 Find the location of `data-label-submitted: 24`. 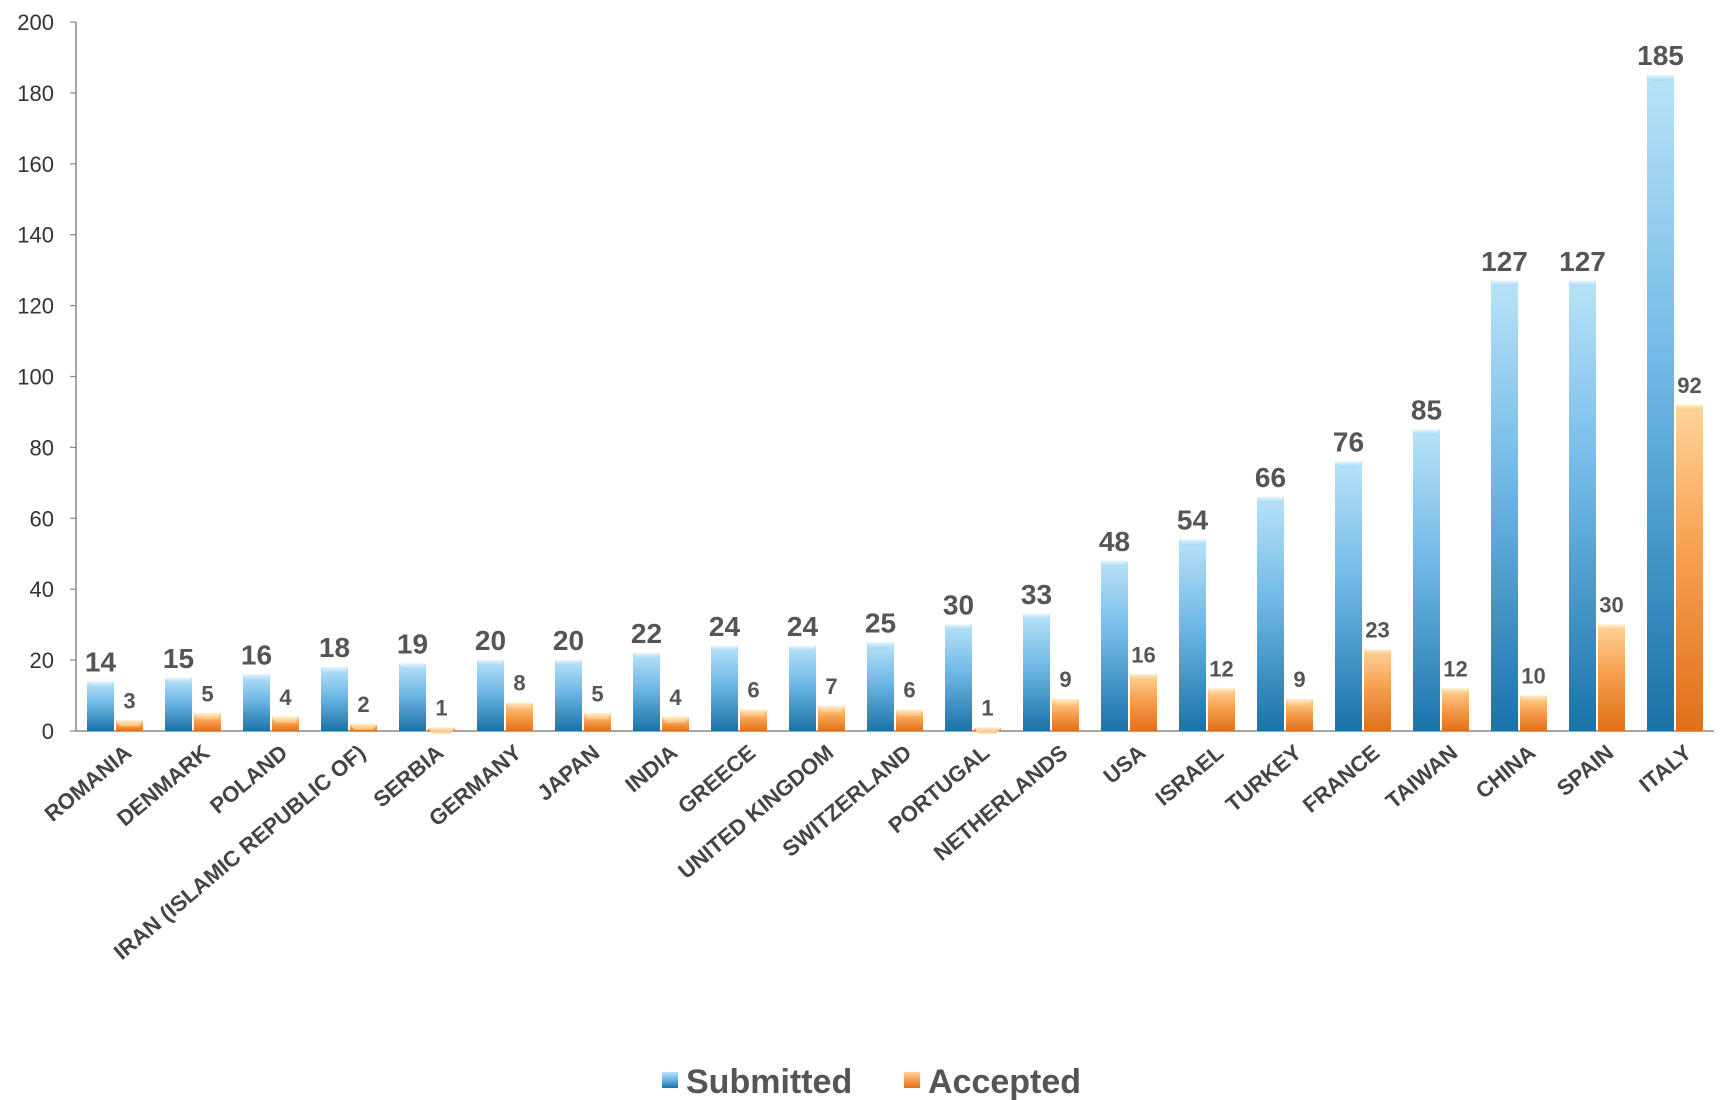

data-label-submitted: 24 is located at coordinates (725, 626).